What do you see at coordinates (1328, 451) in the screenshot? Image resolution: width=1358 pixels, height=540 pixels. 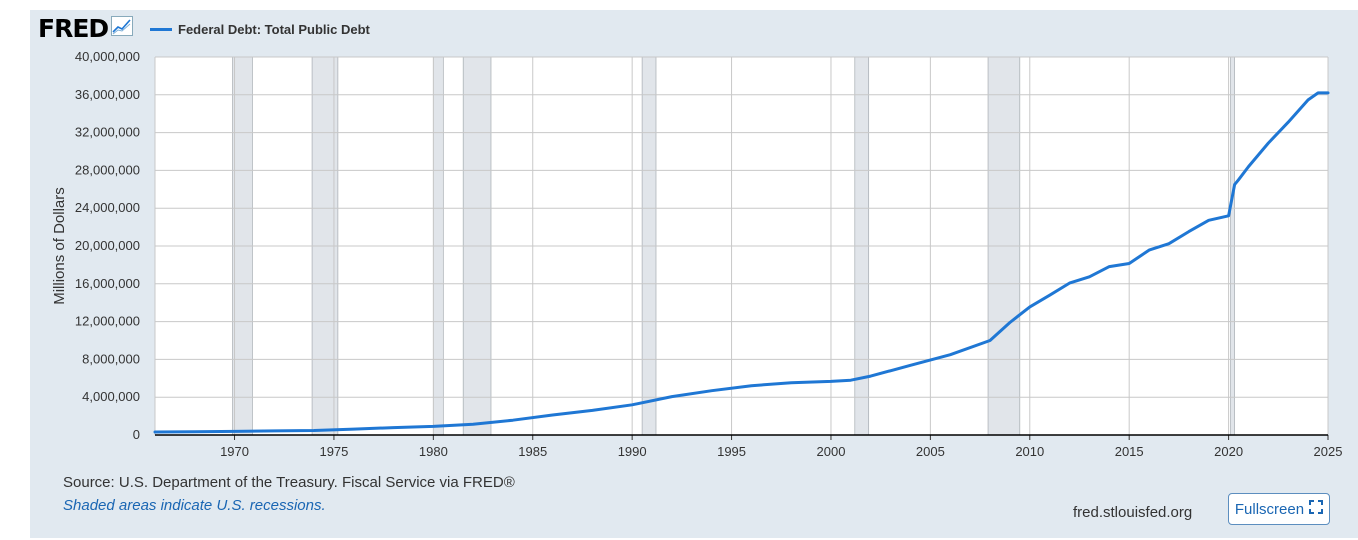 I see `x-tick-label: 2025` at bounding box center [1328, 451].